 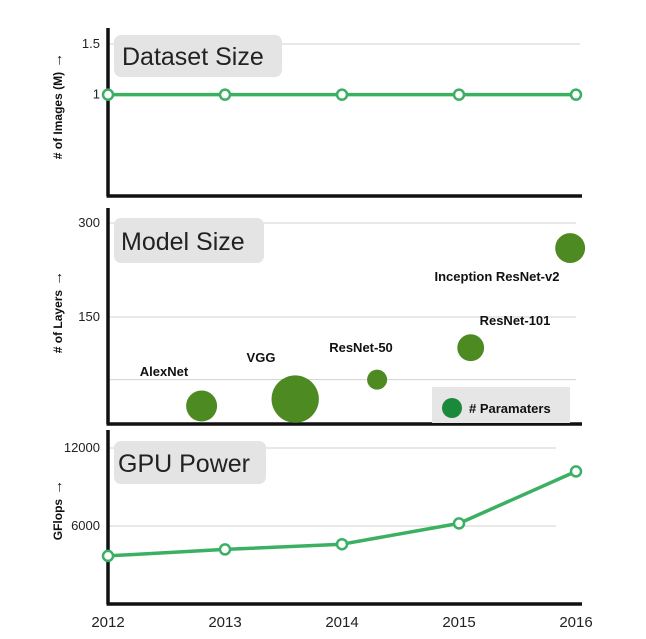 I want to click on bubble-vgg, so click(x=295, y=399).